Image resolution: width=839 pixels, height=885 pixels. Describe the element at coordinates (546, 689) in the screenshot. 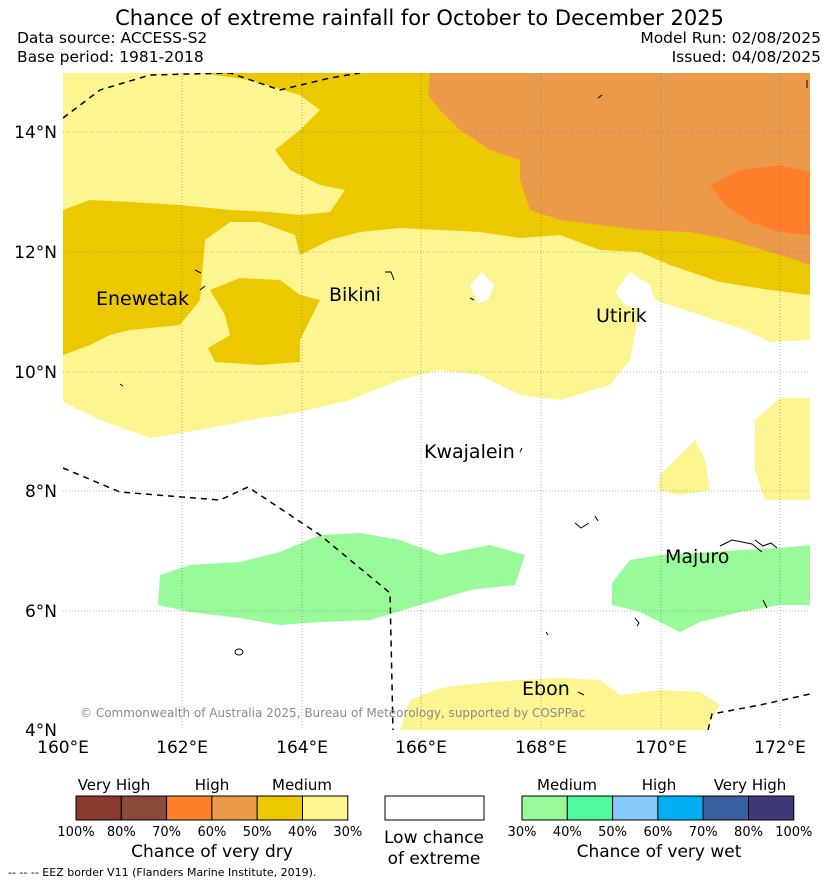

I see `place-ebon: Ebon` at that location.